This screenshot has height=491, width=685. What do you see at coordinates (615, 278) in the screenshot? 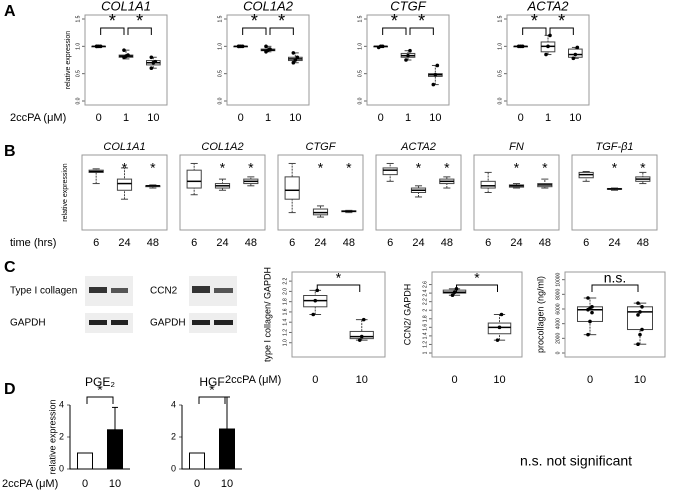
I see `significance-label: n.s.` at bounding box center [615, 278].